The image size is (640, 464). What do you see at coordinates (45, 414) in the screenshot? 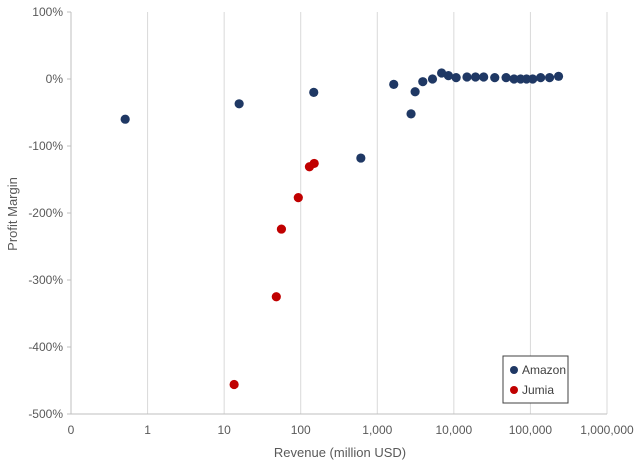
I see `y-tick-label: -500%` at bounding box center [45, 414].